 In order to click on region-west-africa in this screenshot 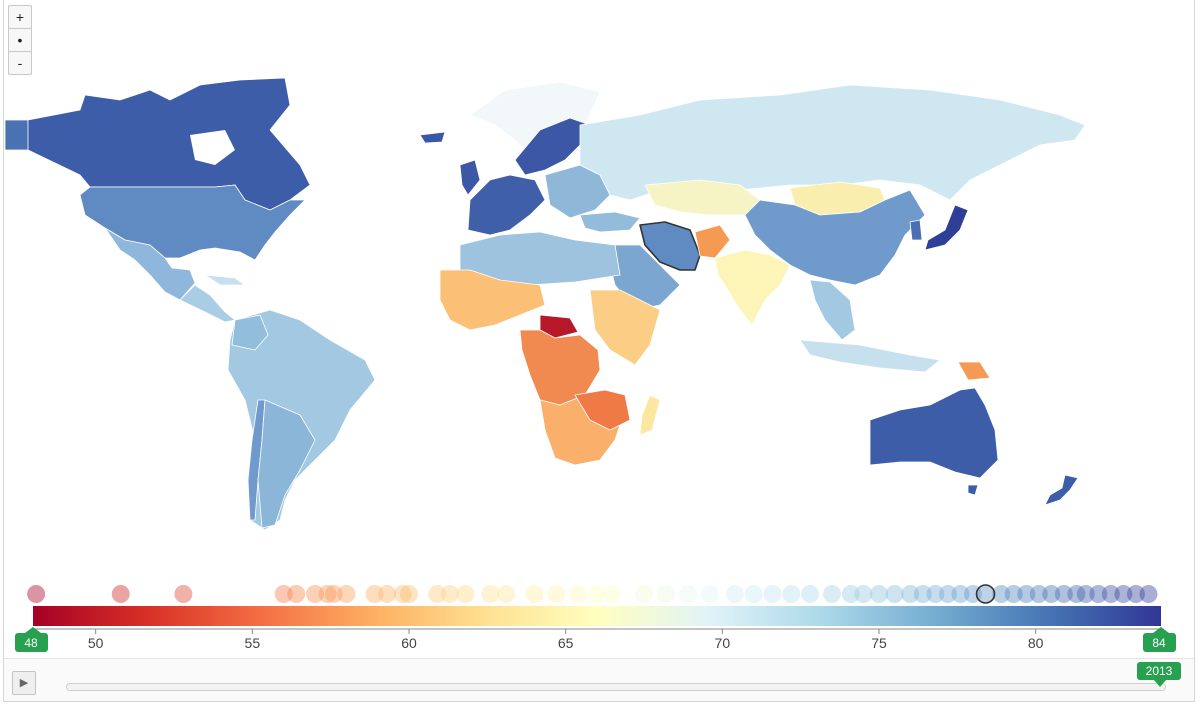, I will do `click(492, 300)`.